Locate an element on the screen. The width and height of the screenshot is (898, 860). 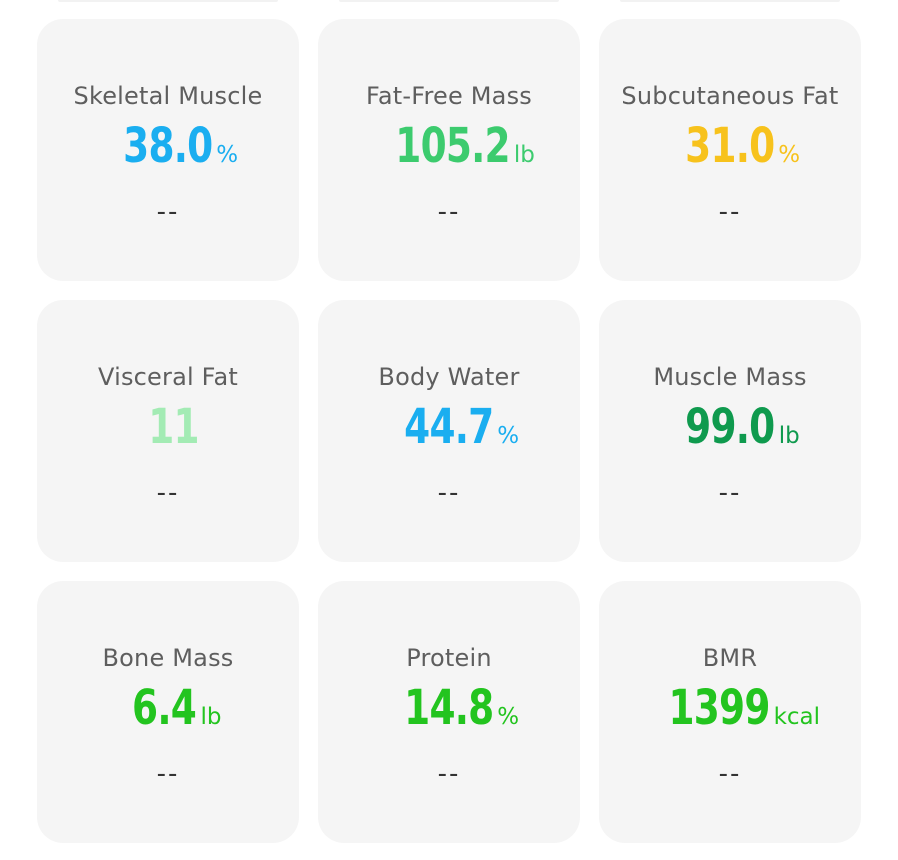
metric-card-visceral-fat: Visceral Fat 11 -- is located at coordinates (168, 431).